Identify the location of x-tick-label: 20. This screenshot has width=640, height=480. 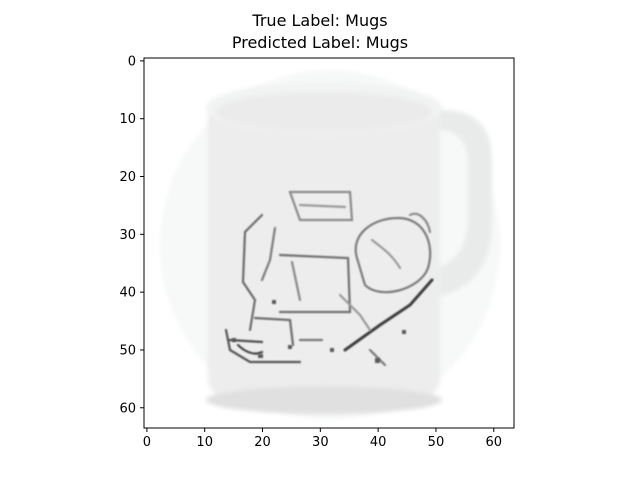
(262, 442).